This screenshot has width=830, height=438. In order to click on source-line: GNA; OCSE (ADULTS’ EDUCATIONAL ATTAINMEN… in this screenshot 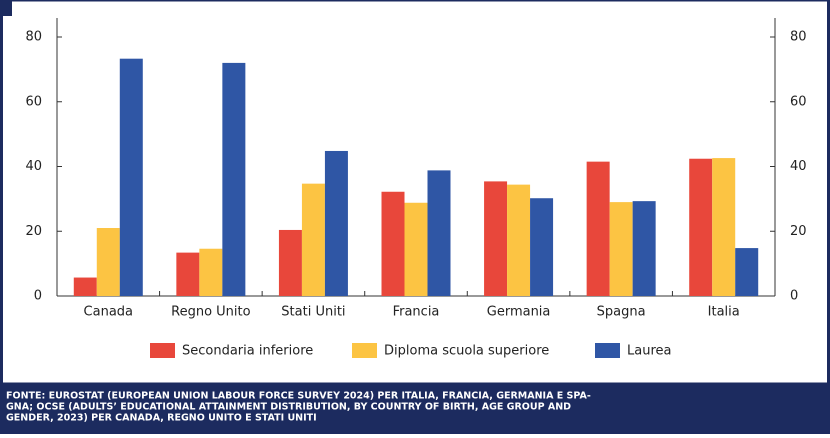, I will do `click(288, 407)`.